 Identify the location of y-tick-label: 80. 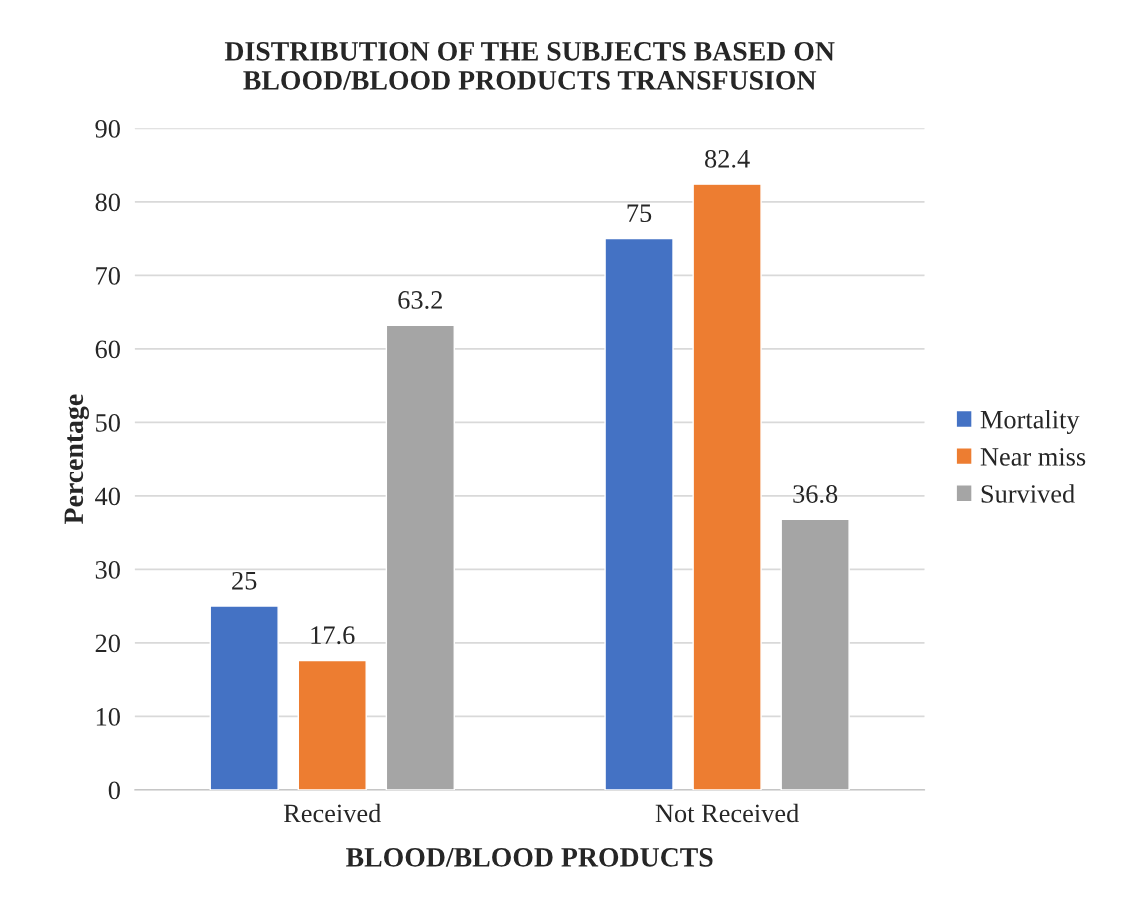
(107, 202).